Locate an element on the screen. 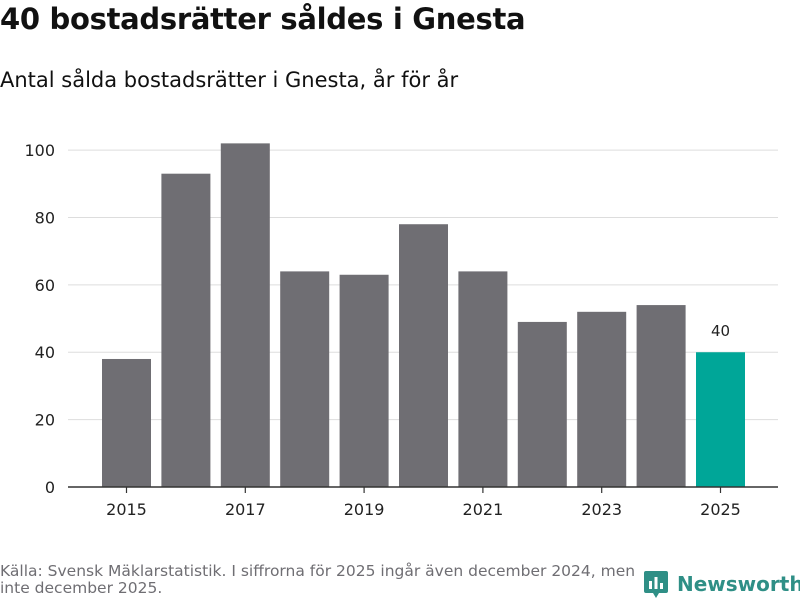 The image size is (800, 601). y-tick-label: 20 is located at coordinates (45, 420).